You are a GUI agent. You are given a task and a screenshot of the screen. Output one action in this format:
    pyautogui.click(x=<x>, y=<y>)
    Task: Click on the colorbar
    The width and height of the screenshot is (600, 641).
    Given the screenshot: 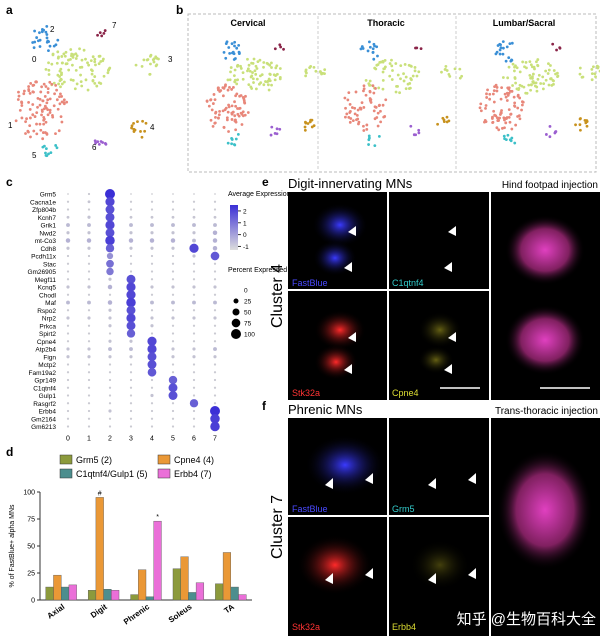 What is the action you would take?
    pyautogui.click(x=234, y=227)
    